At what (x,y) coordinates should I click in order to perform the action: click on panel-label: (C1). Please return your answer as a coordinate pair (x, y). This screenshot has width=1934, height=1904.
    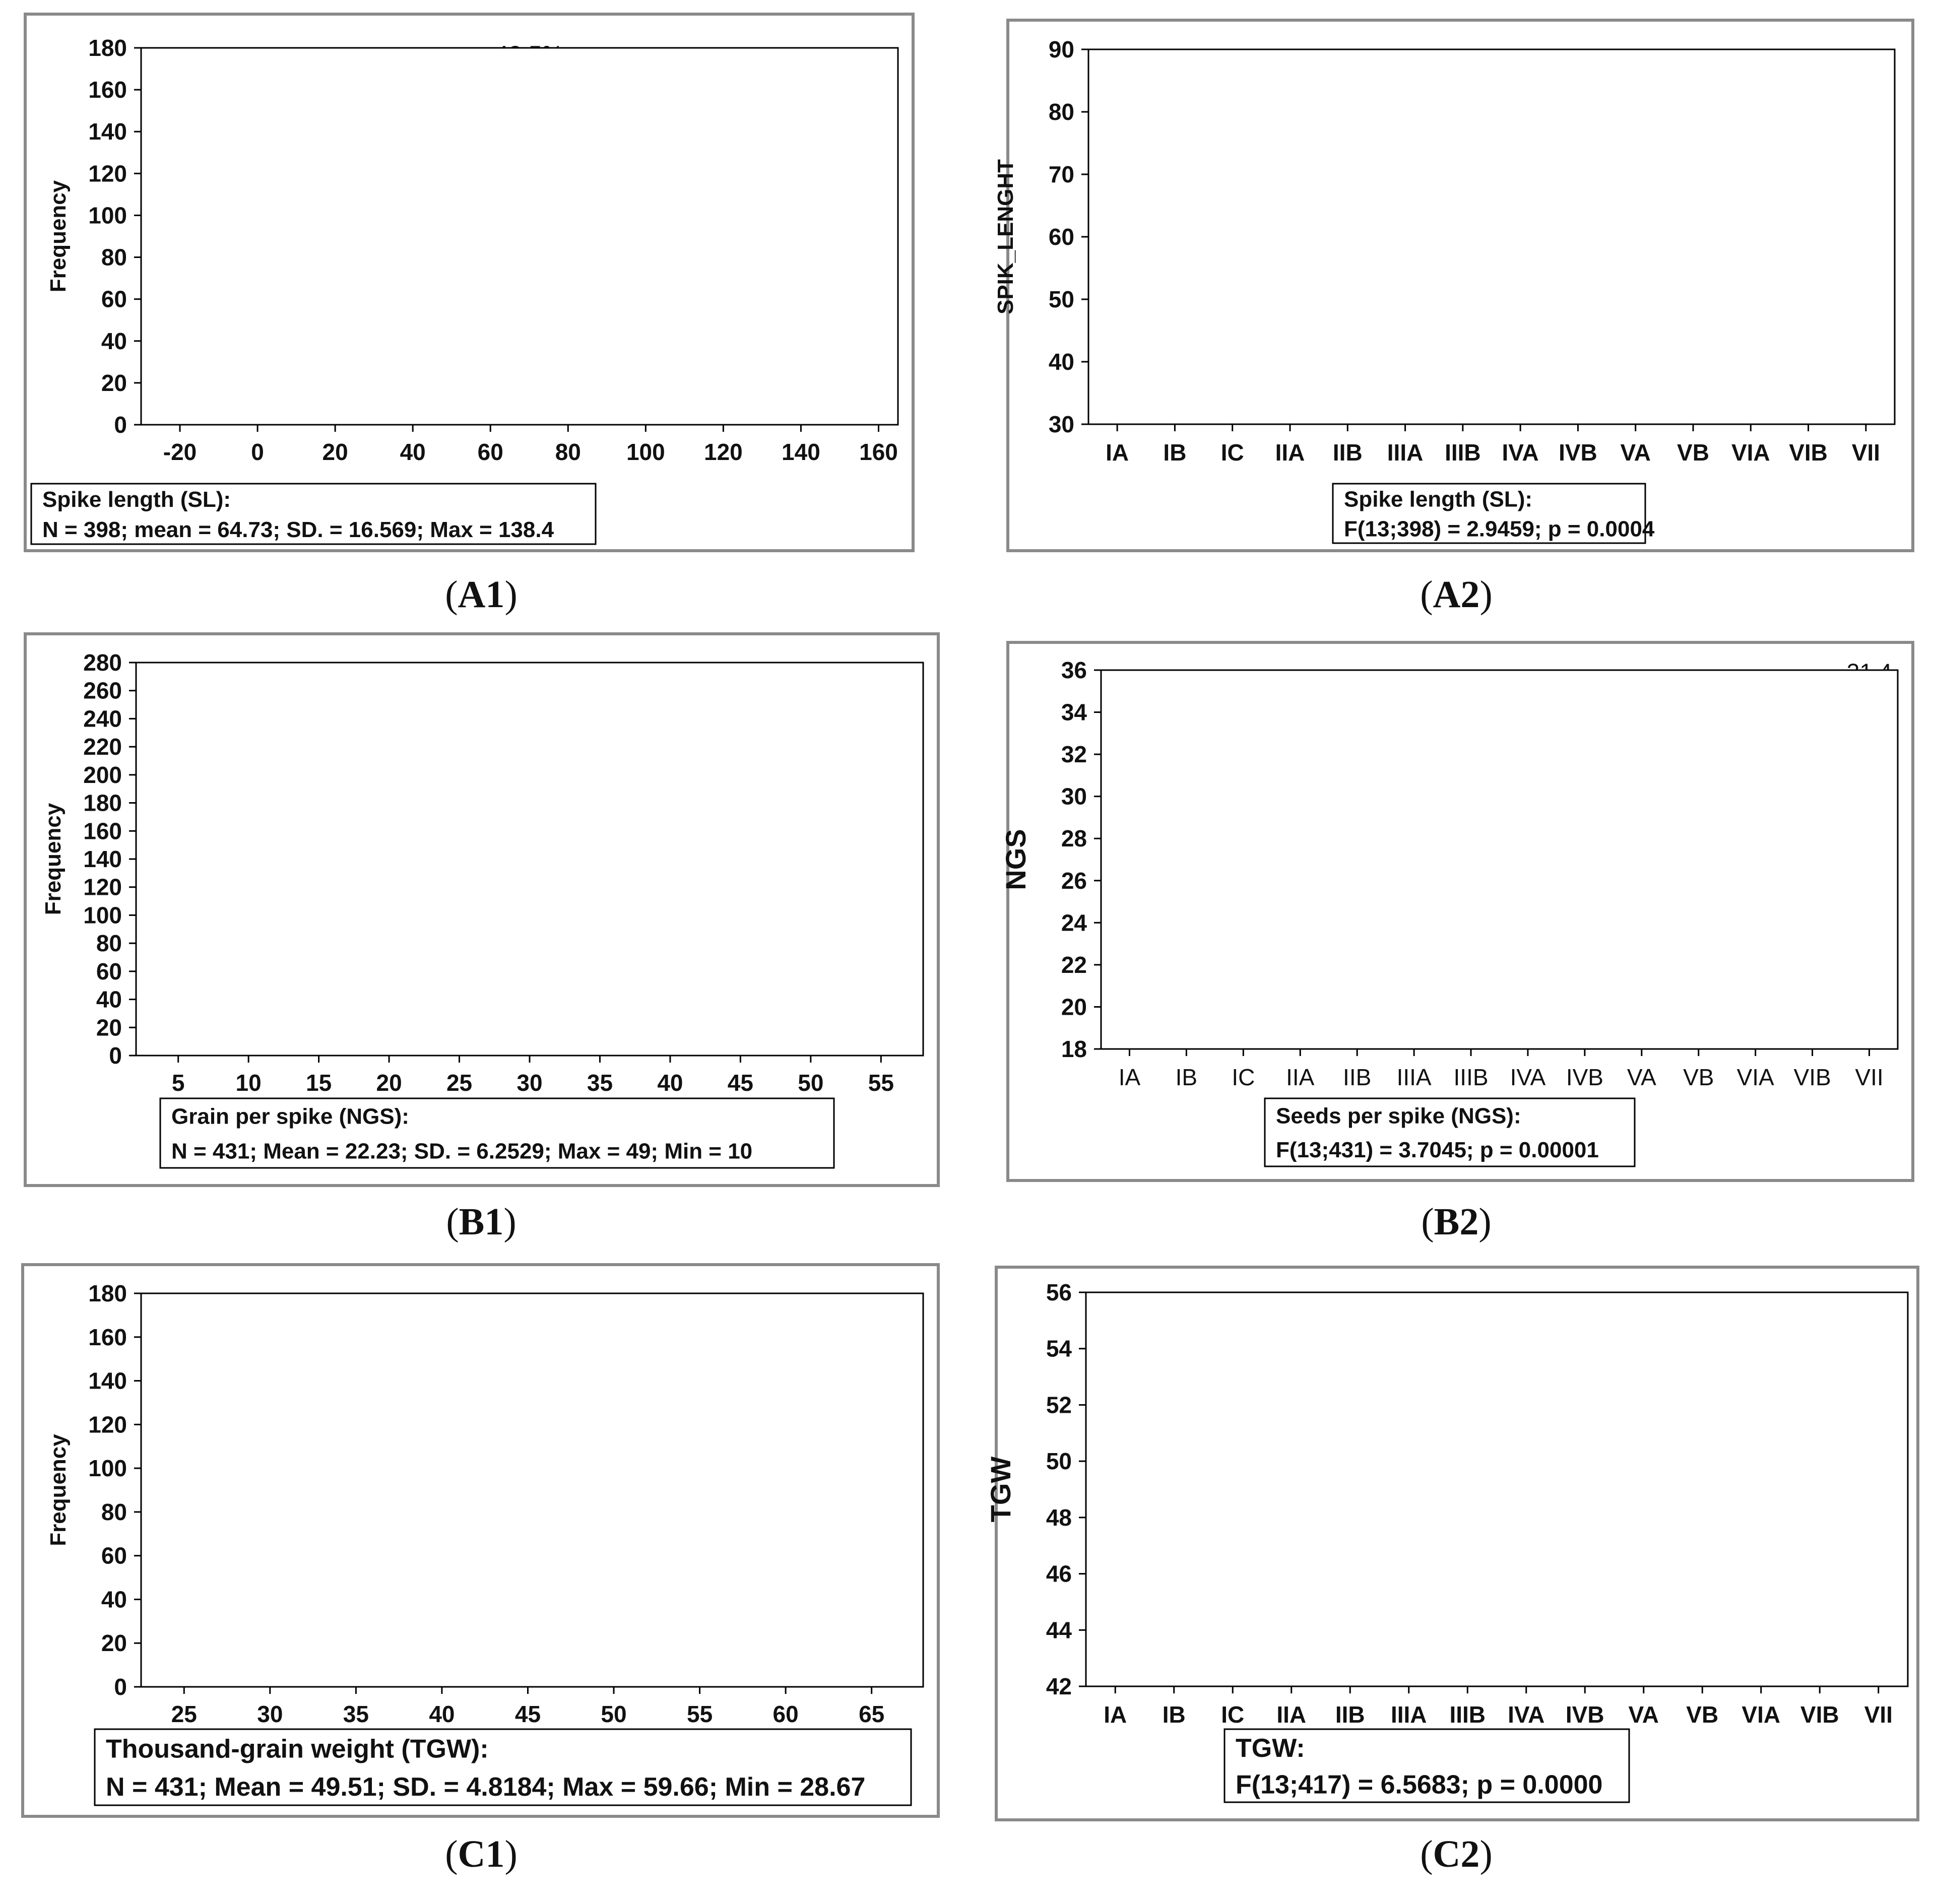
    Looking at the image, I should click on (482, 1854).